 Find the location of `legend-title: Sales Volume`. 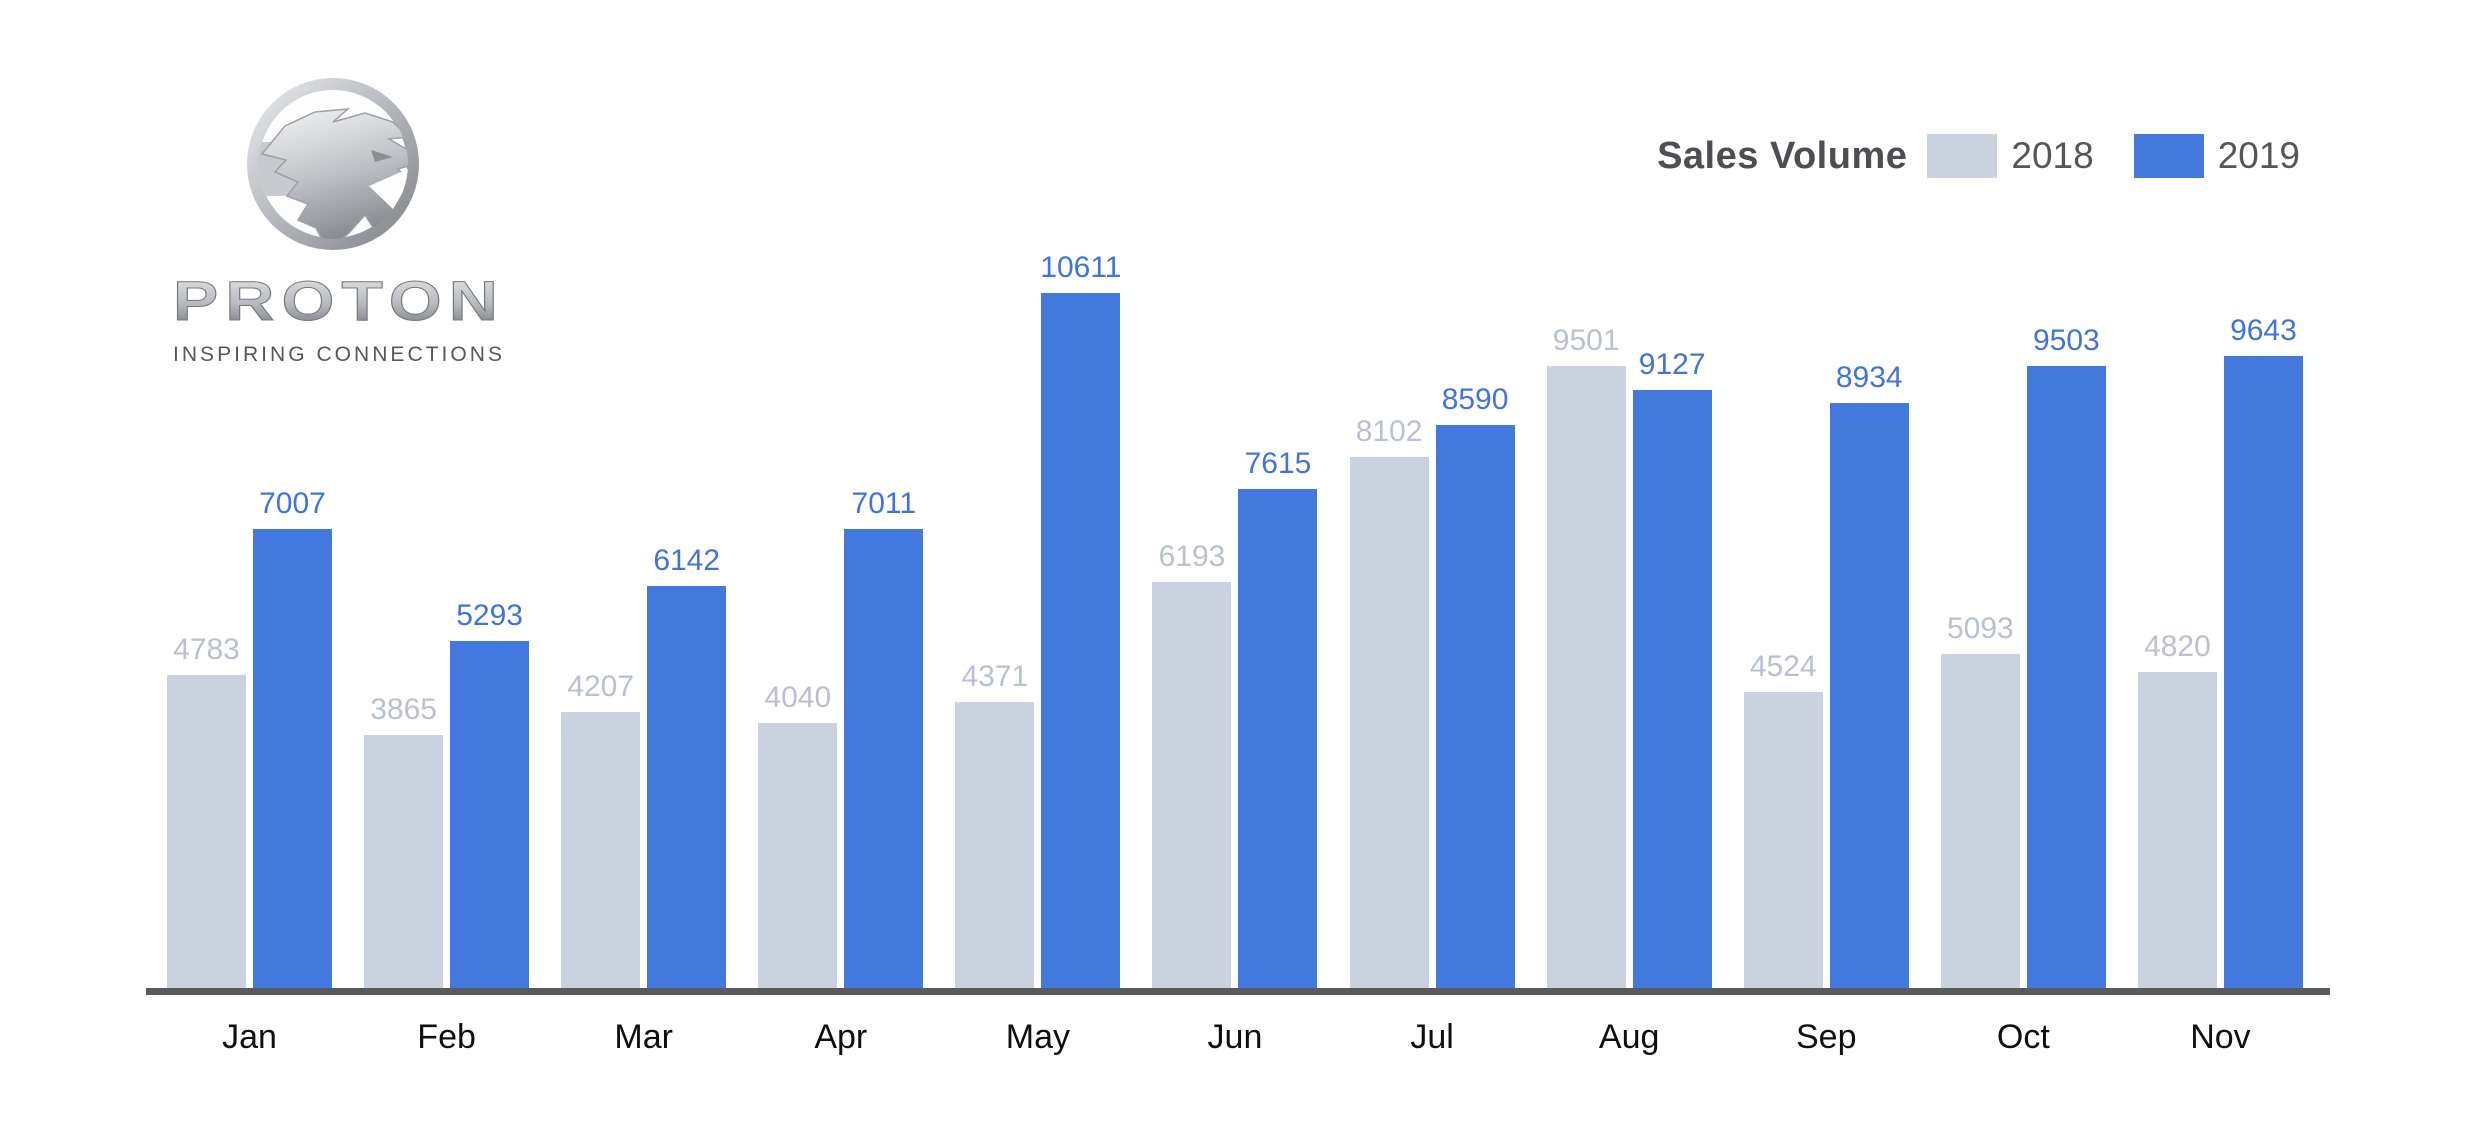

legend-title: Sales Volume is located at coordinates (1782, 155).